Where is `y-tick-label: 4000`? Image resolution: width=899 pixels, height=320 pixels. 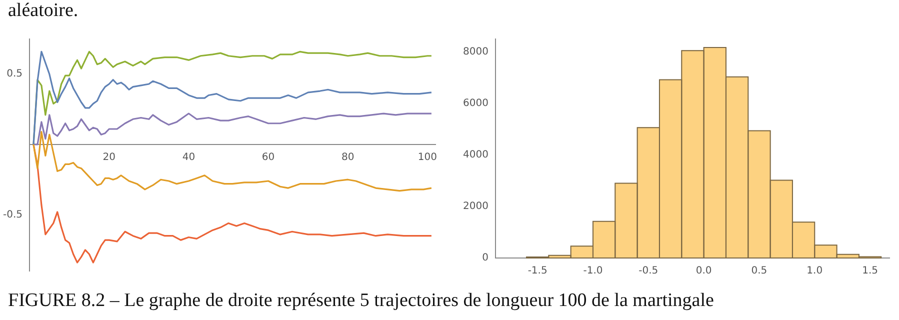 y-tick-label: 4000 is located at coordinates (475, 155).